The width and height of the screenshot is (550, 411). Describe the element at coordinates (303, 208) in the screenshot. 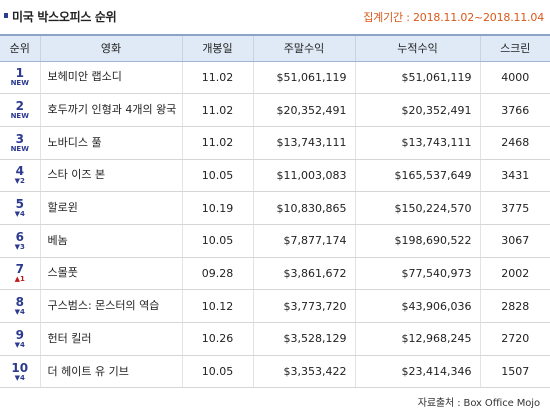

I see `weekend-gross: $10,830,865` at that location.